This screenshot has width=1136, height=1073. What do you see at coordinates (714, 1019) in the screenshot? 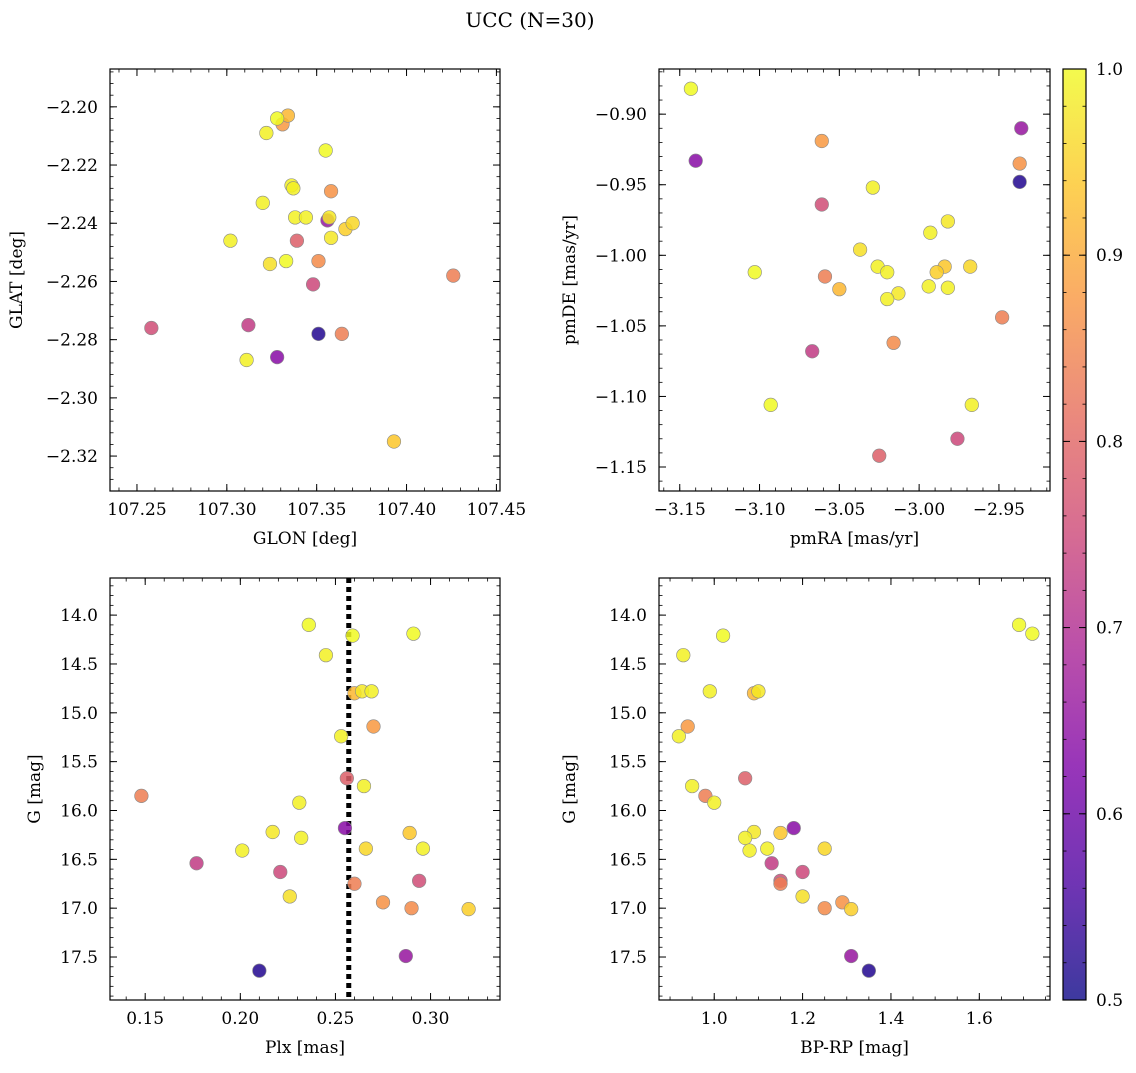
I see `x-tick-label: 1.0` at bounding box center [714, 1019].